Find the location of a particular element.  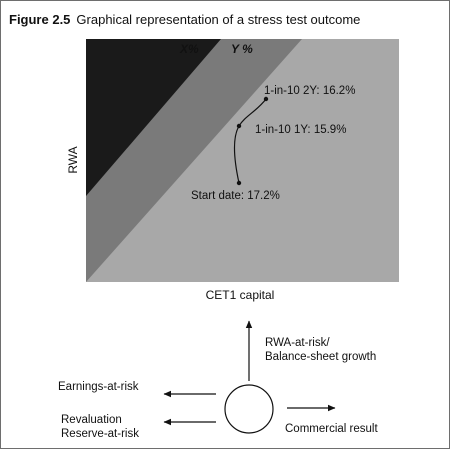

zone-x is located at coordinates (153, 117).